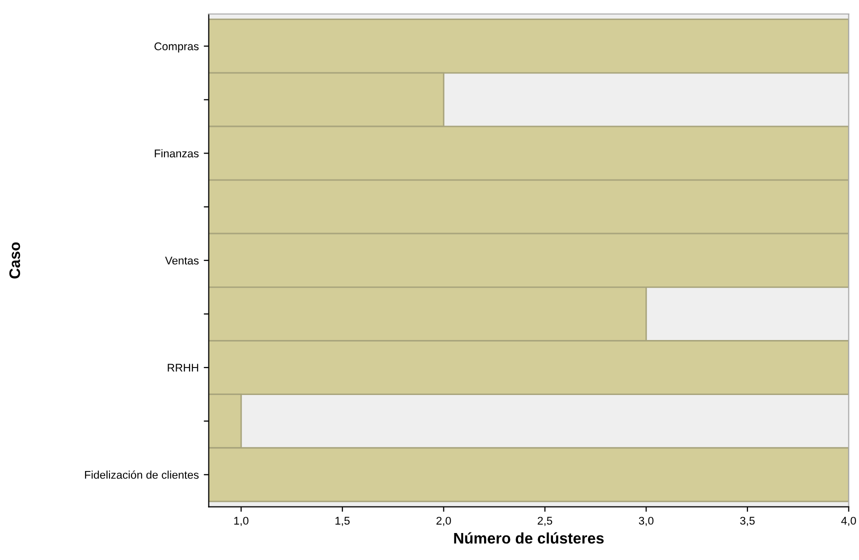 The height and width of the screenshot is (560, 859). What do you see at coordinates (142, 474) in the screenshot?
I see `y-tick-label: Fidelización de clientes` at bounding box center [142, 474].